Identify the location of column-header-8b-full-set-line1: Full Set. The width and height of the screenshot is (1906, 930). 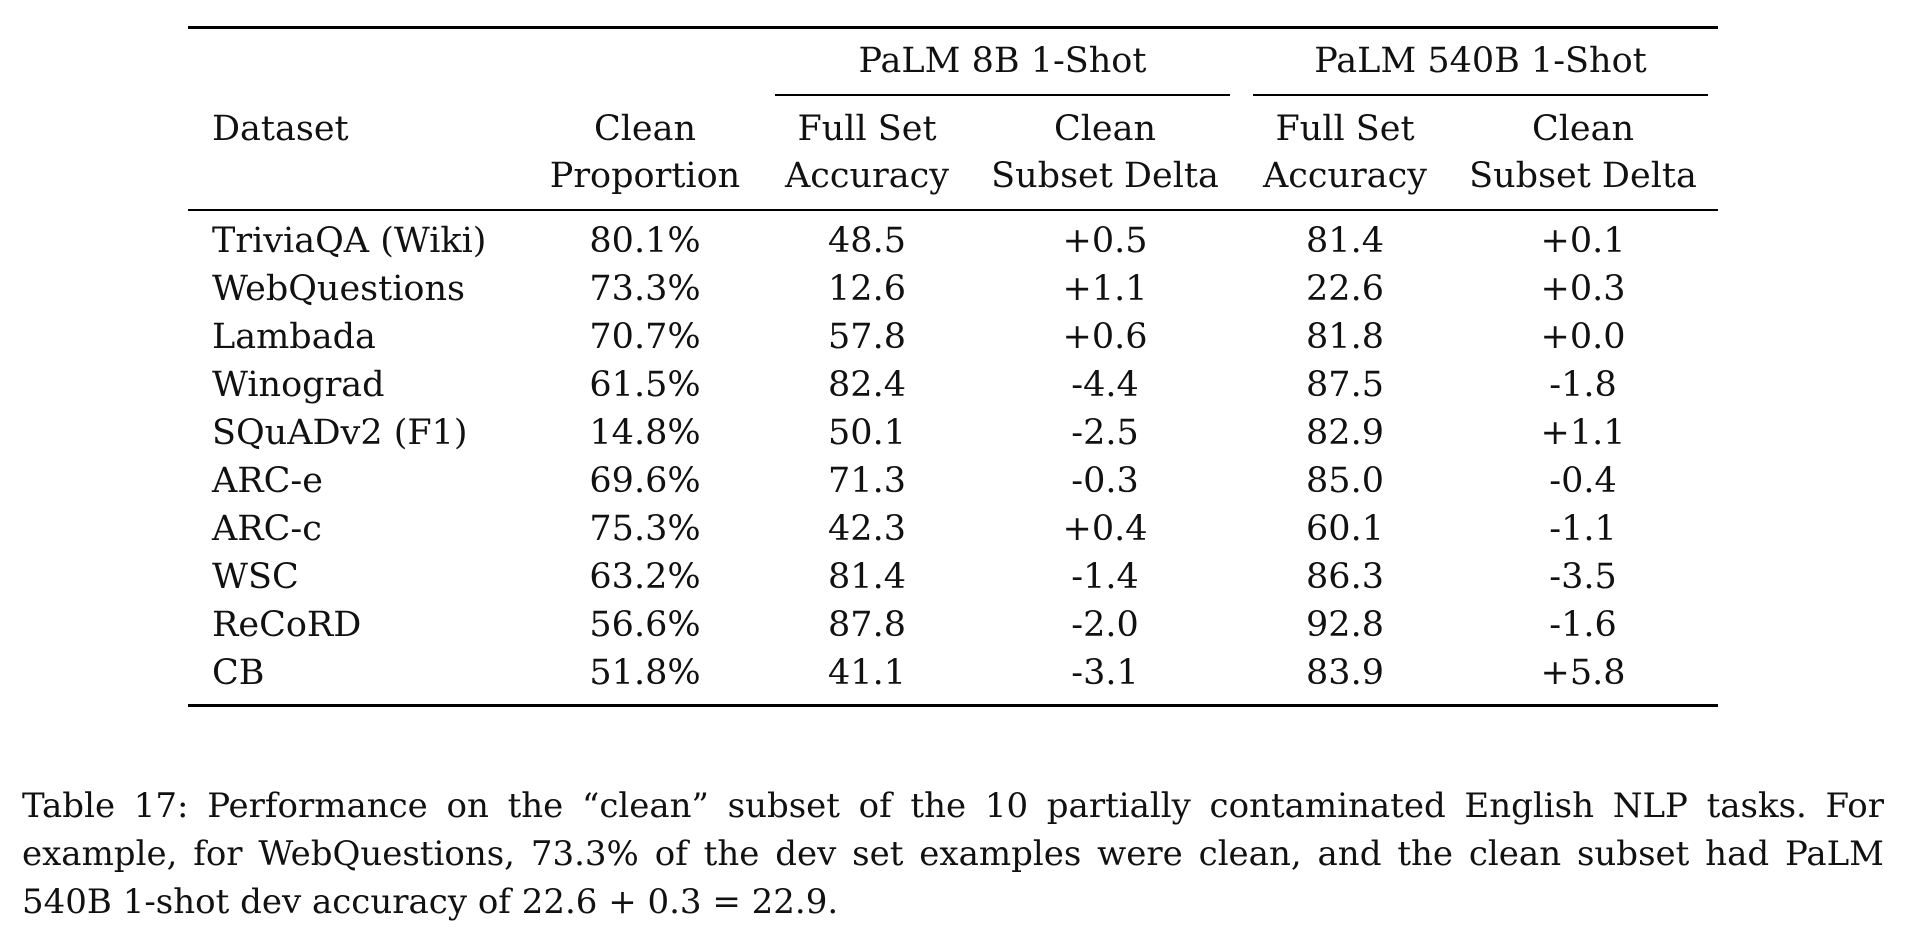
(867, 129).